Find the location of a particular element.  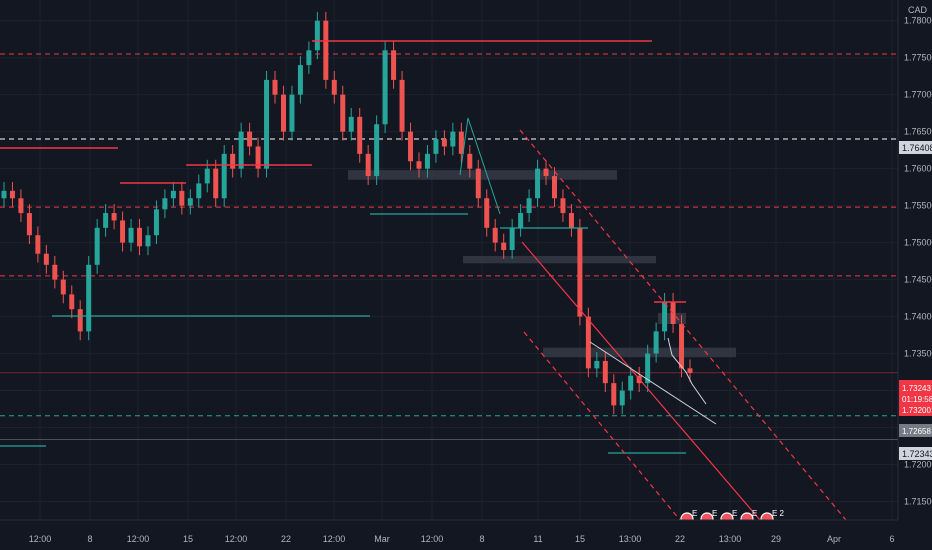

price-tick-label: 1.77000 is located at coordinates (918, 95).